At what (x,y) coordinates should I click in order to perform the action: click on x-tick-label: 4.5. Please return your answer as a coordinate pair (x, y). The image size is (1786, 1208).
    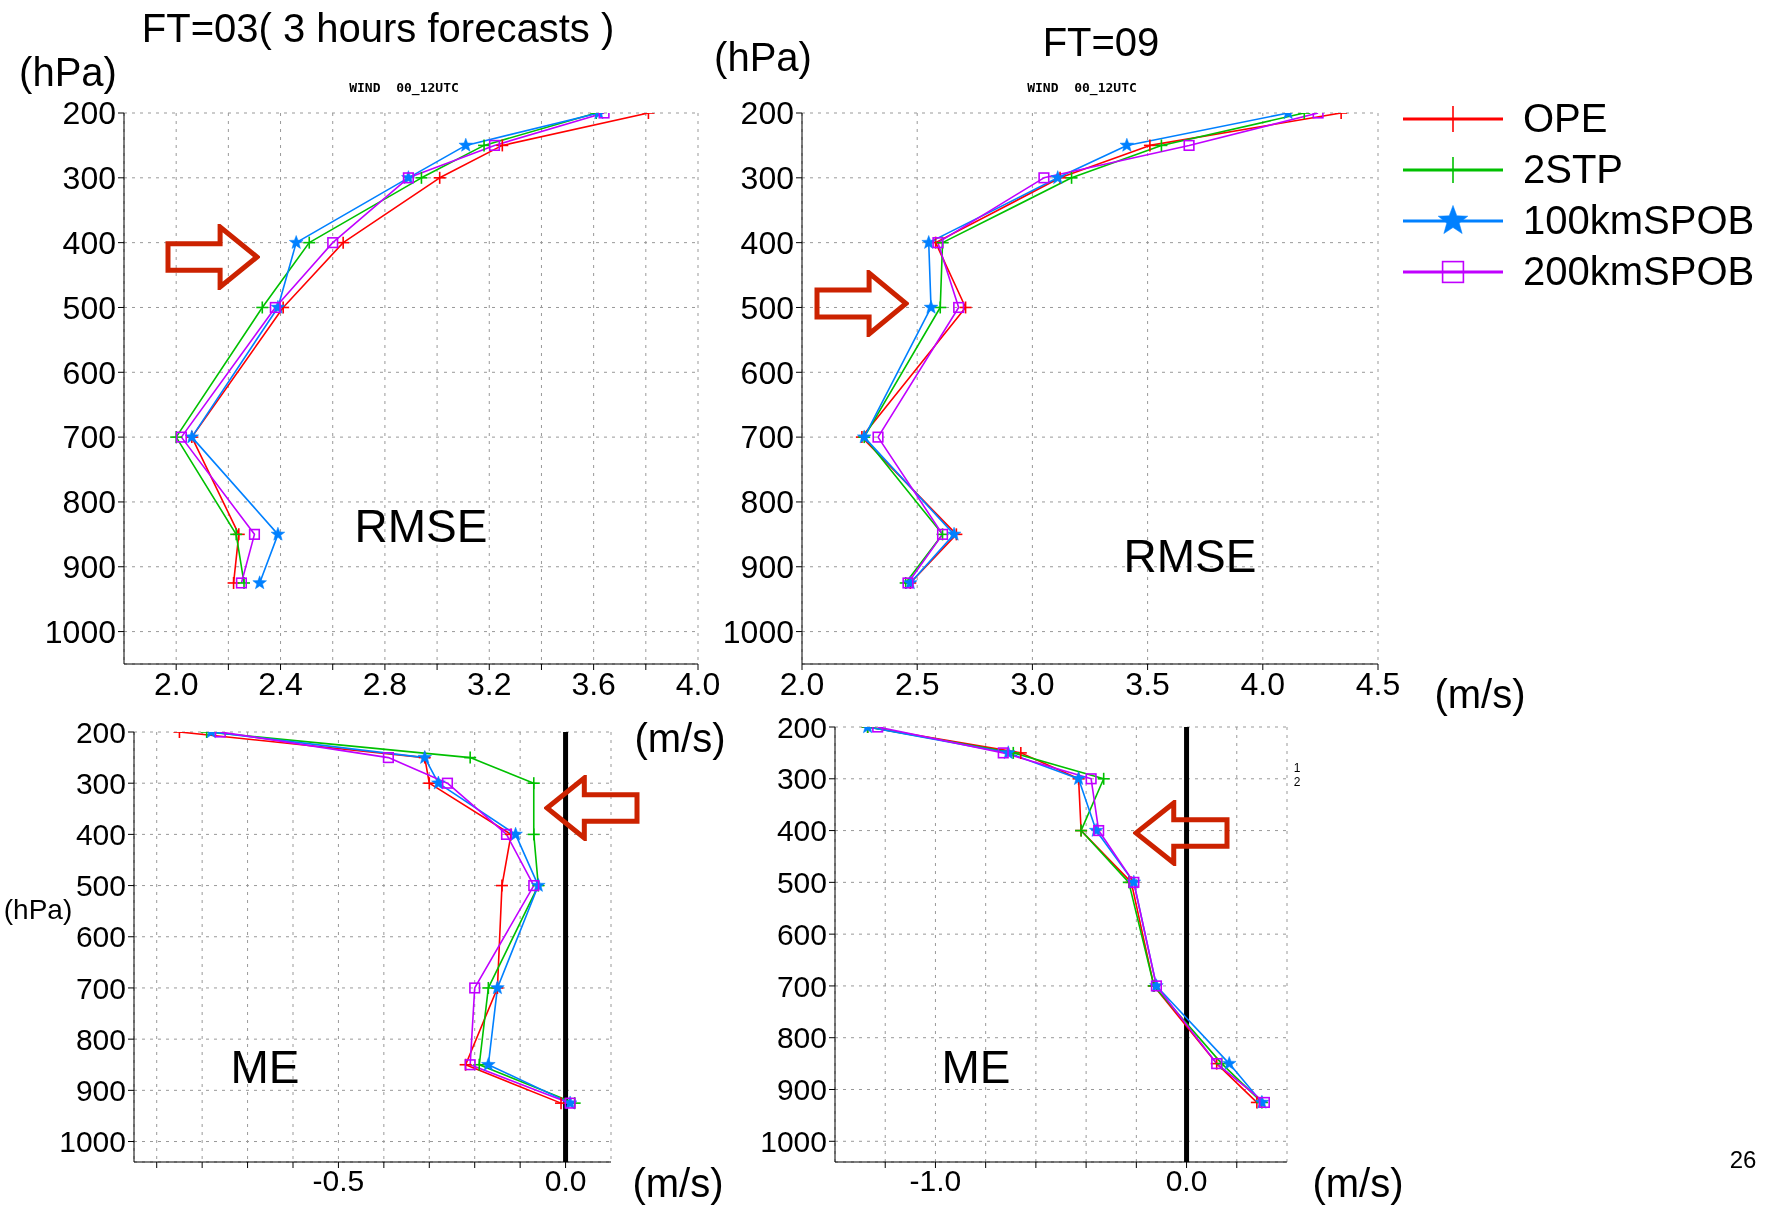
    Looking at the image, I should click on (1378, 683).